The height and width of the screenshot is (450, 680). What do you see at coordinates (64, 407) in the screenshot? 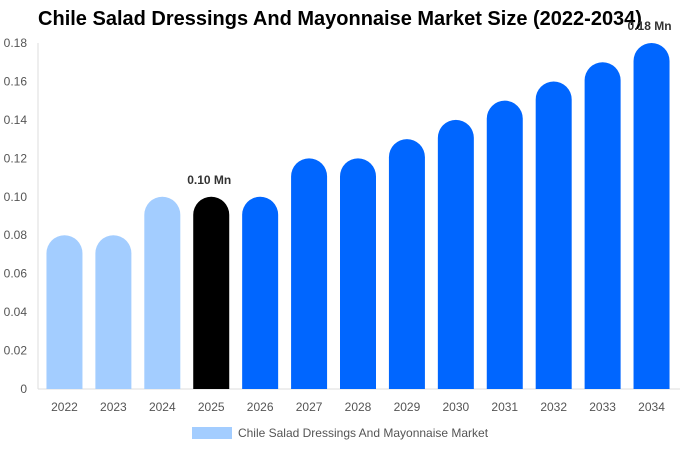
I see `x-tick-label: 2022` at bounding box center [64, 407].